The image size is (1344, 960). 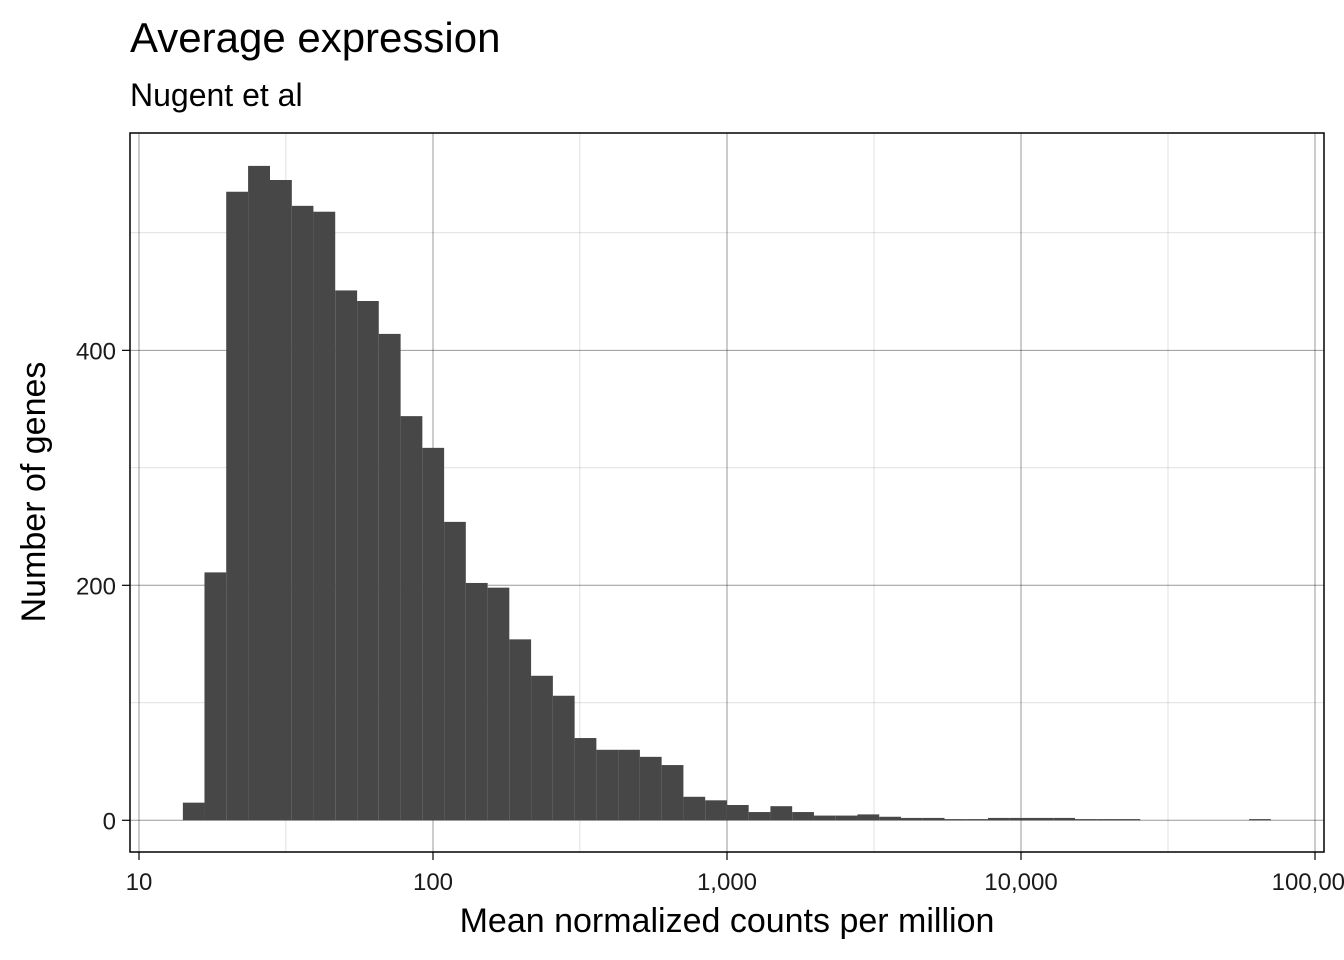 What do you see at coordinates (727, 882) in the screenshot?
I see `x-tick-label: 1,000` at bounding box center [727, 882].